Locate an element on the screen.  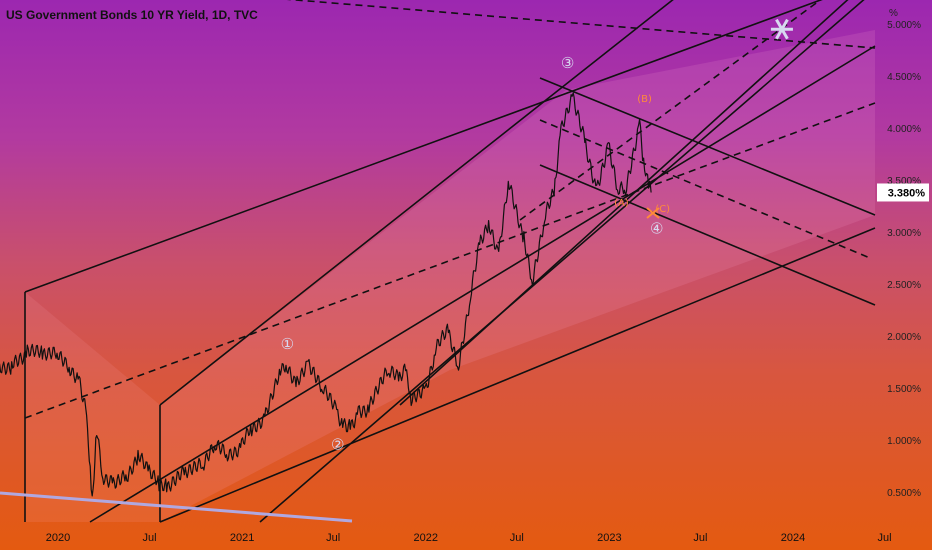
y-tick-label: 1.500% is located at coordinates (904, 389).